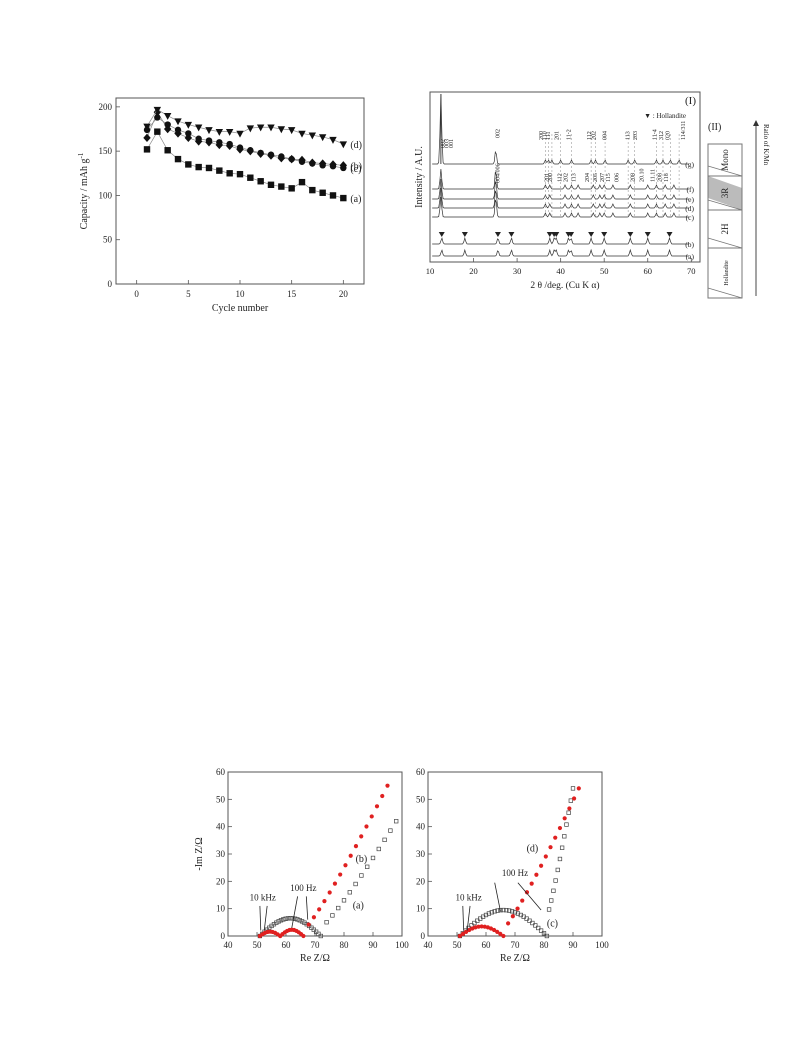 The width and height of the screenshot is (793, 1059). What do you see at coordinates (725, 273) in the screenshot?
I see `phase-box` at bounding box center [725, 273].